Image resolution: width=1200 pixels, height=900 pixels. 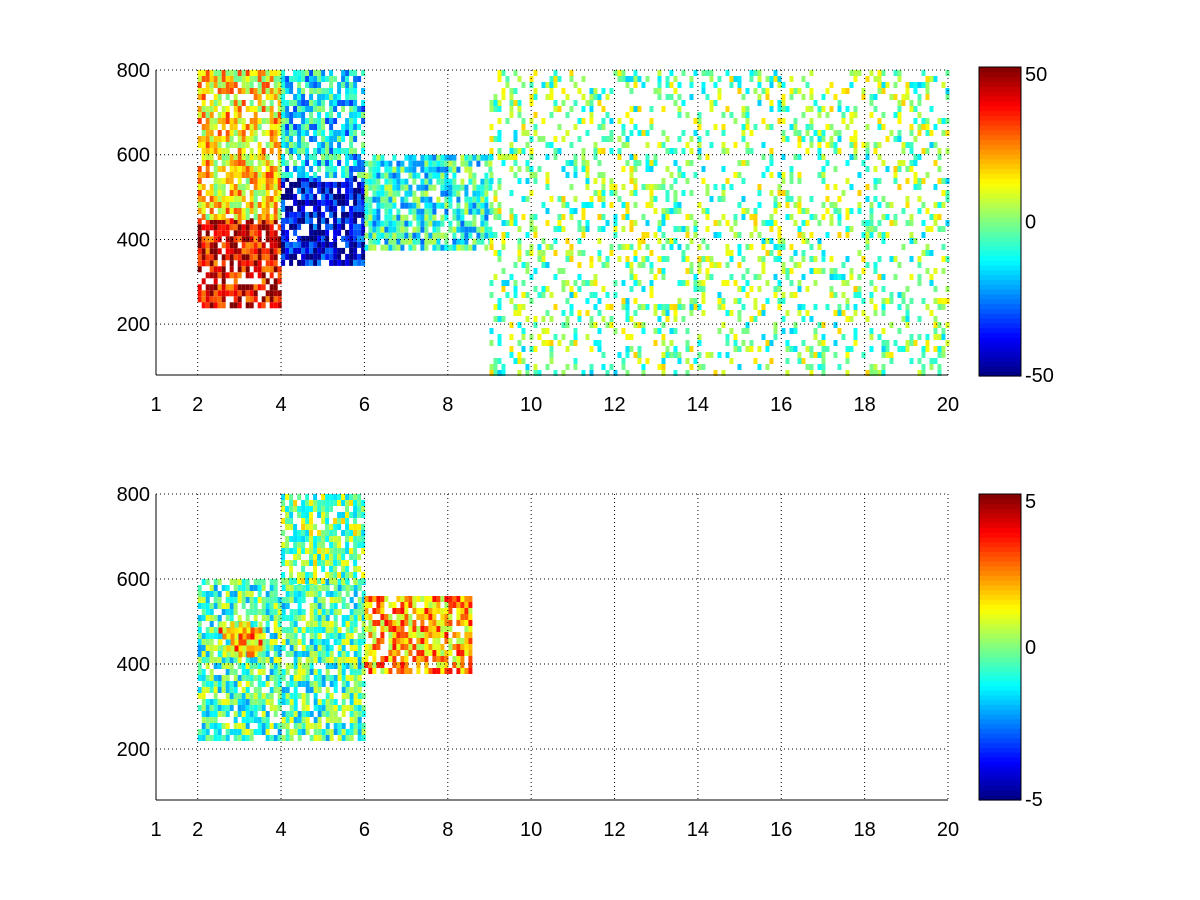 What do you see at coordinates (1000, 272) in the screenshot?
I see `colorbar-swatch` at bounding box center [1000, 272].